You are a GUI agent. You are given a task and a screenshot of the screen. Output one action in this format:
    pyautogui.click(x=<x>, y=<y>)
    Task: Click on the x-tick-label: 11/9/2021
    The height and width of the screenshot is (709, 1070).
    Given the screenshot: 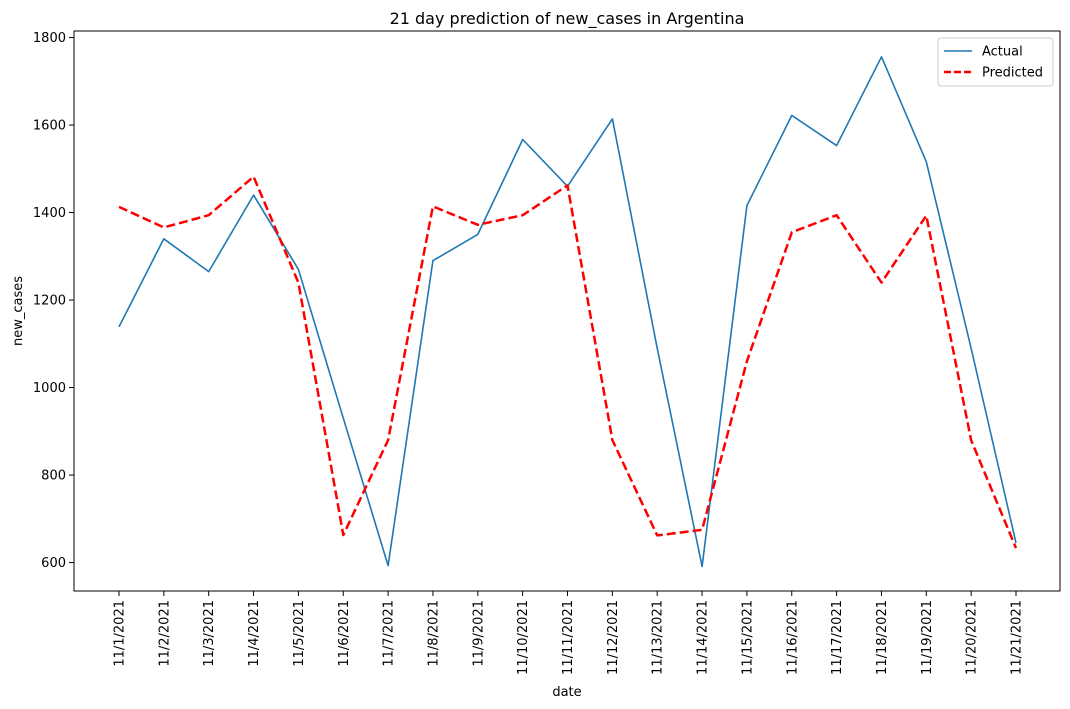 What is the action you would take?
    pyautogui.click(x=478, y=633)
    